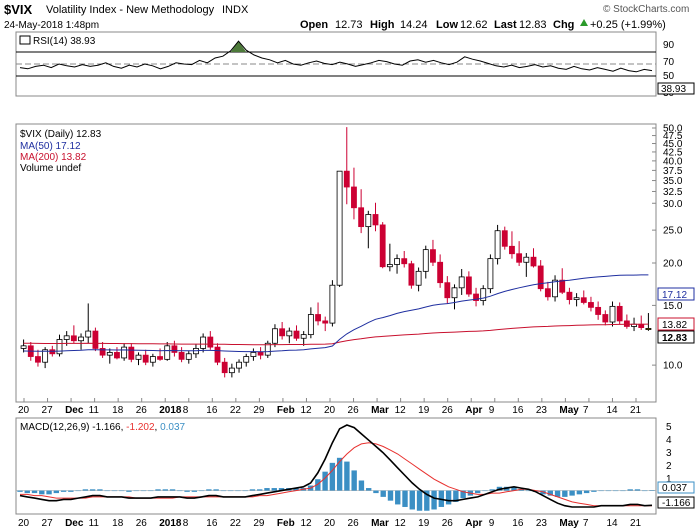 The width and height of the screenshot is (700, 530). What do you see at coordinates (336, 334) in the screenshot?
I see `ma200-line` at bounding box center [336, 334].